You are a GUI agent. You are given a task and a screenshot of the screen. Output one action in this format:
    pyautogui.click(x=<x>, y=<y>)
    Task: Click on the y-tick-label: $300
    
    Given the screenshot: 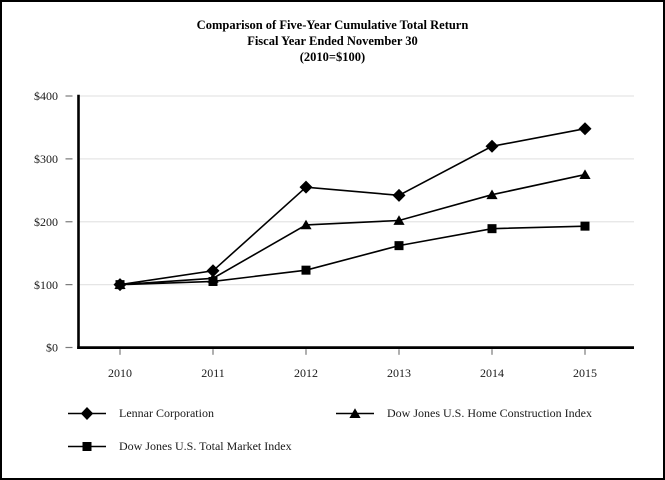 What is the action you would take?
    pyautogui.click(x=46, y=159)
    